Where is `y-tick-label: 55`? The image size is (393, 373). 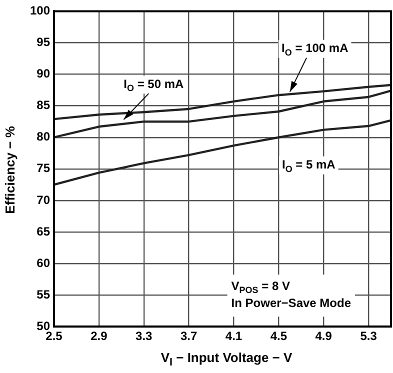 y-tick-label: 55 is located at coordinates (43, 294).